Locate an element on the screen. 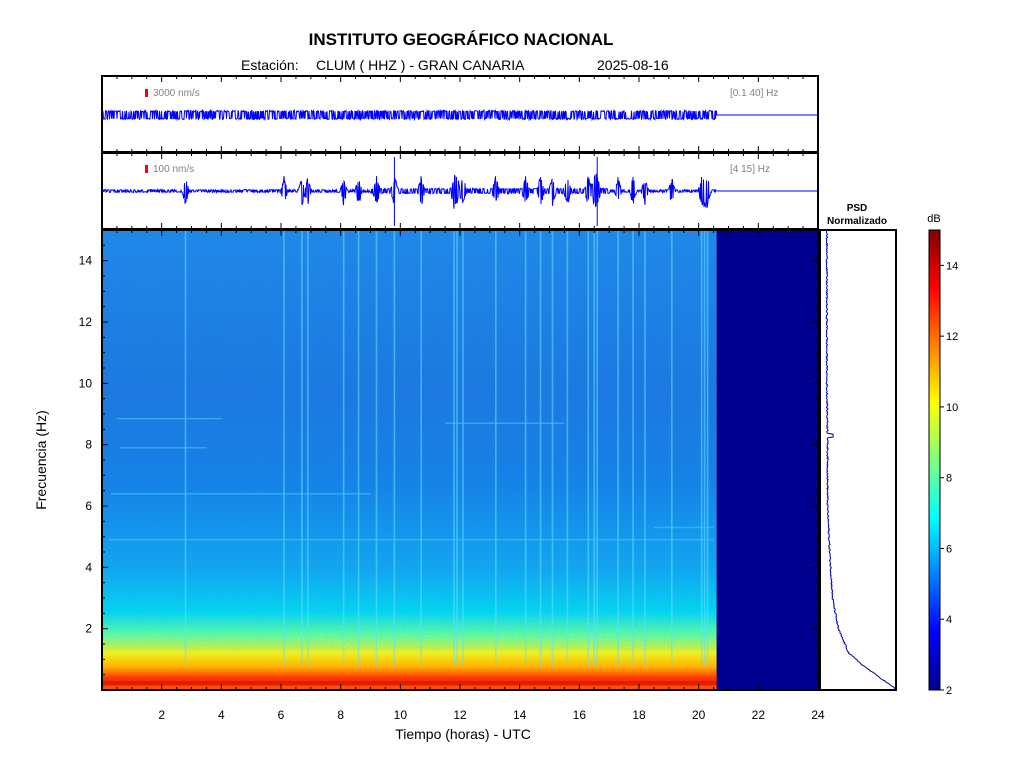  colorbar-gradient is located at coordinates (934, 460).